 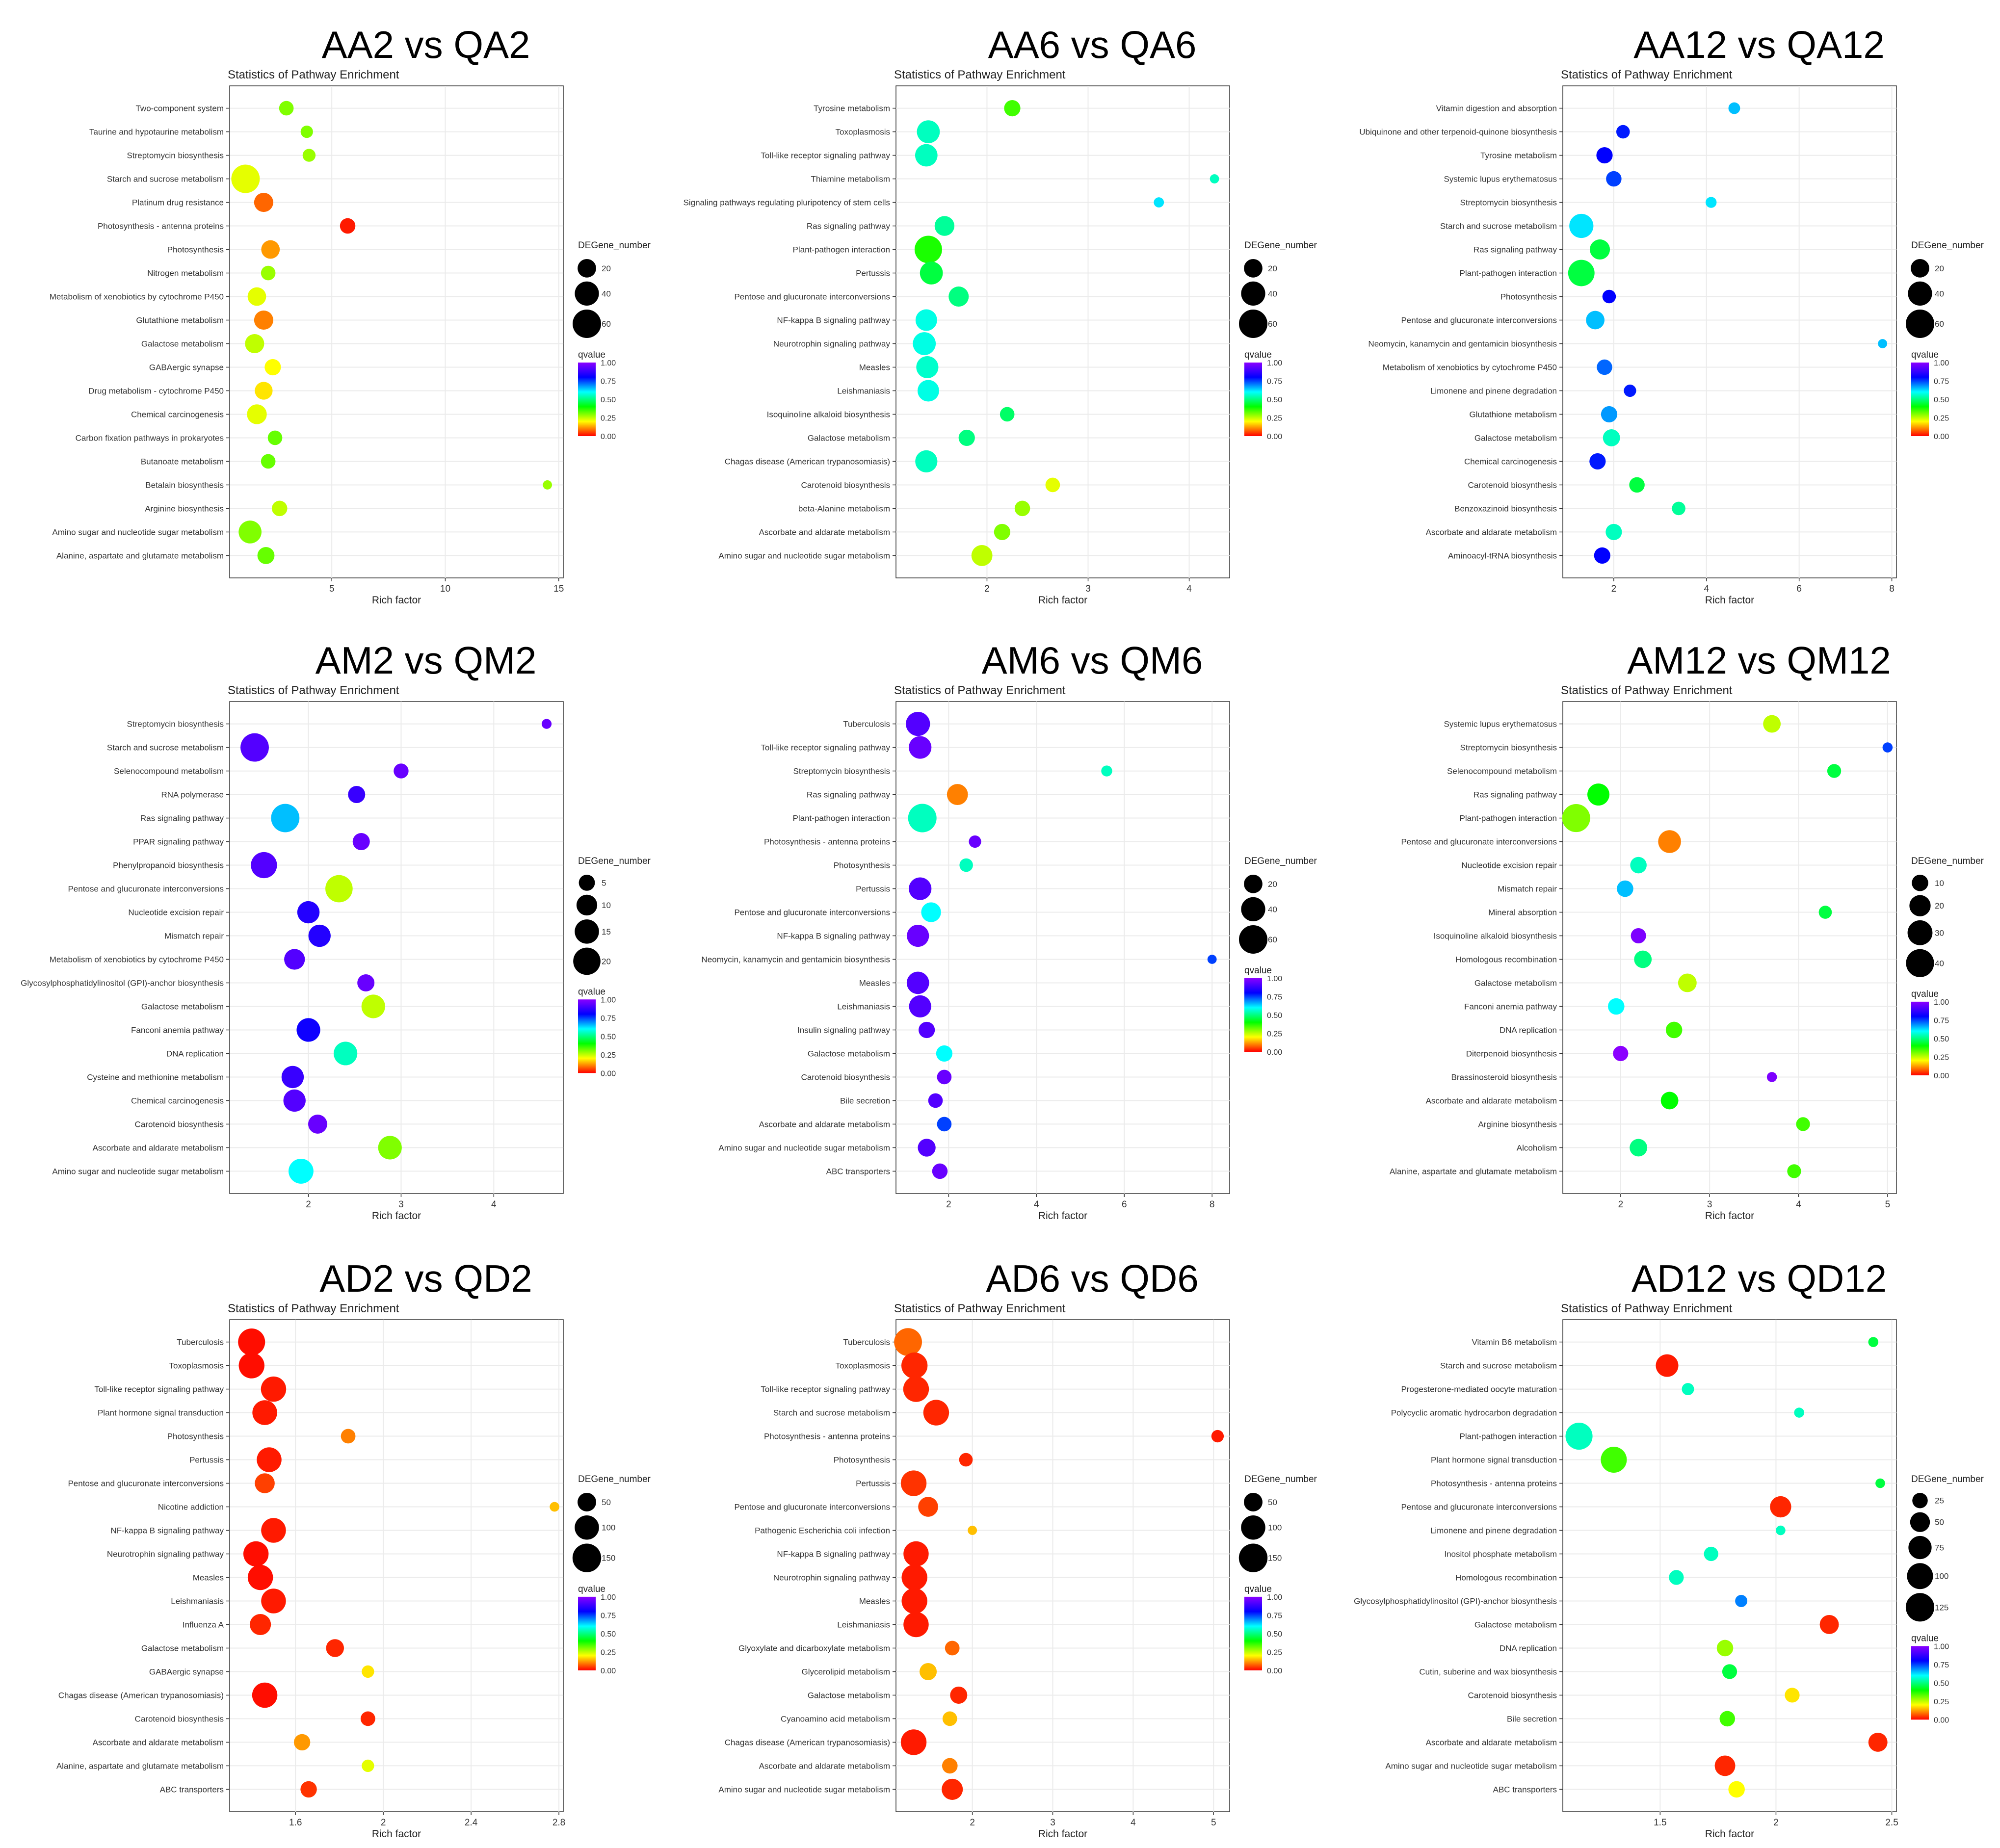 I want to click on size-legend-title: DEGene_number, so click(x=614, y=1479).